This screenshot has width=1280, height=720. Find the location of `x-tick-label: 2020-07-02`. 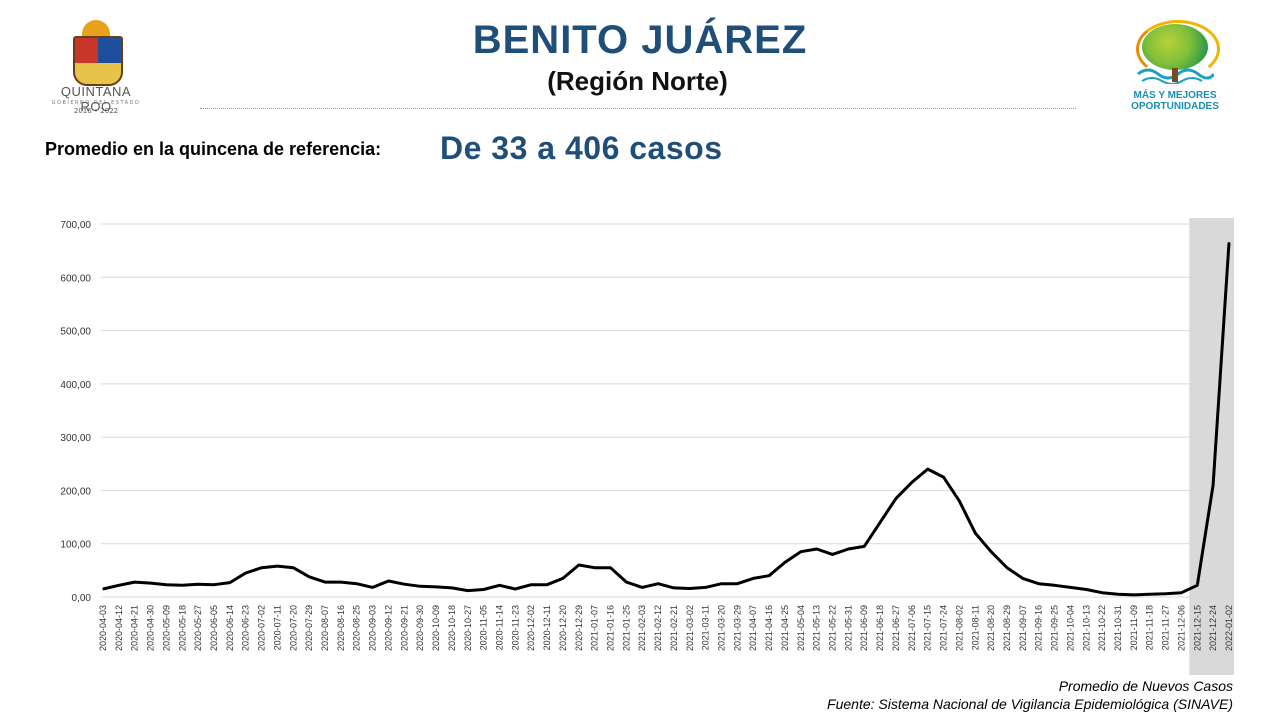

x-tick-label: 2020-07-02 is located at coordinates (262, 628).